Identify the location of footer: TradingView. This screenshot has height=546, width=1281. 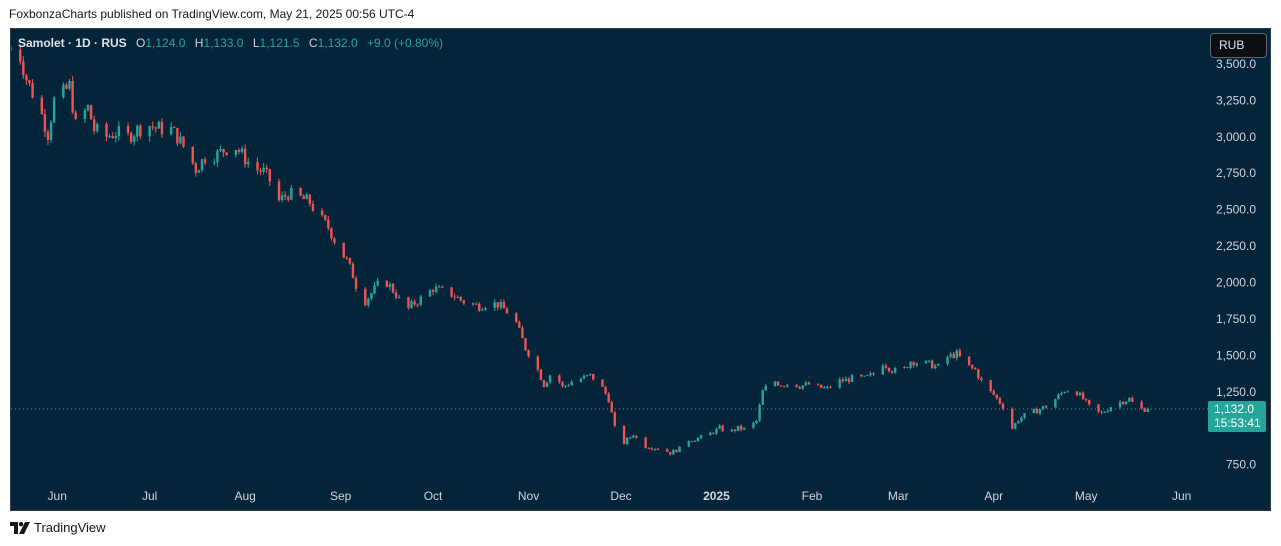
(58, 527).